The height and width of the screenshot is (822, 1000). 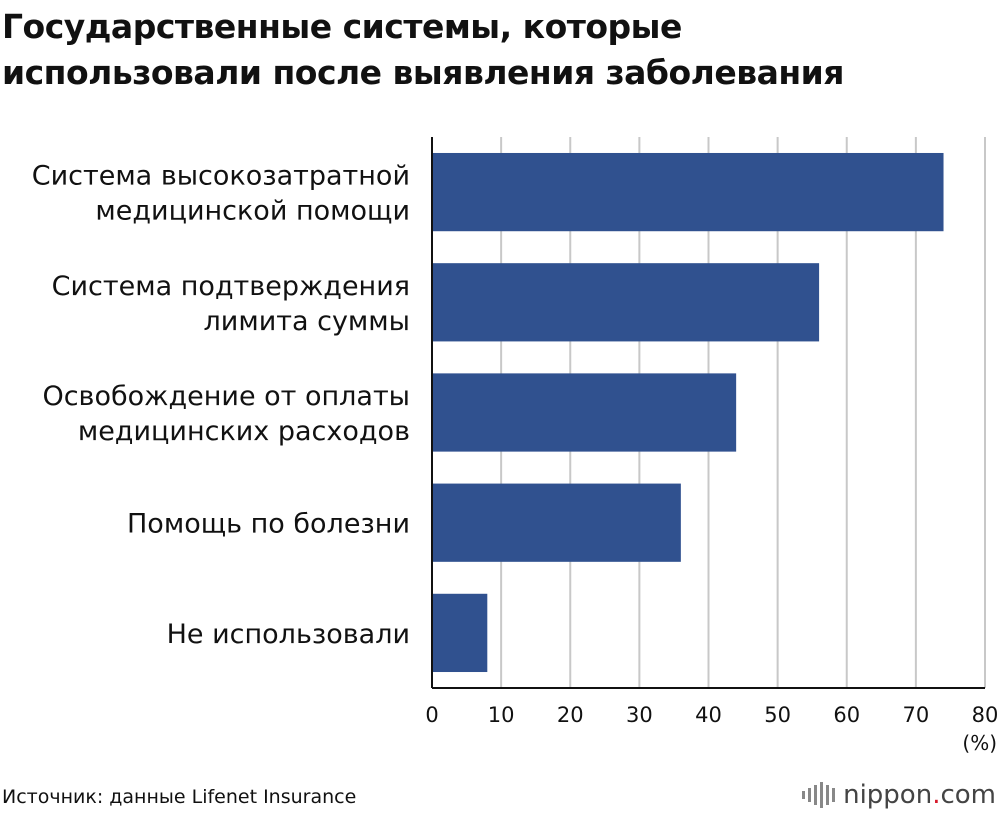 I want to click on category-label: Система подтверждения, so click(x=231, y=286).